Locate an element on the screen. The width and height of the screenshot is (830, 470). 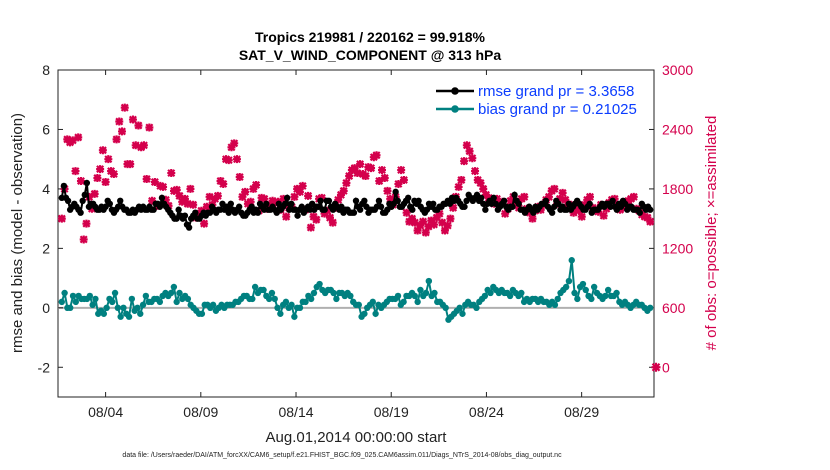
x-tick-label: 08/04 is located at coordinates (105, 412).